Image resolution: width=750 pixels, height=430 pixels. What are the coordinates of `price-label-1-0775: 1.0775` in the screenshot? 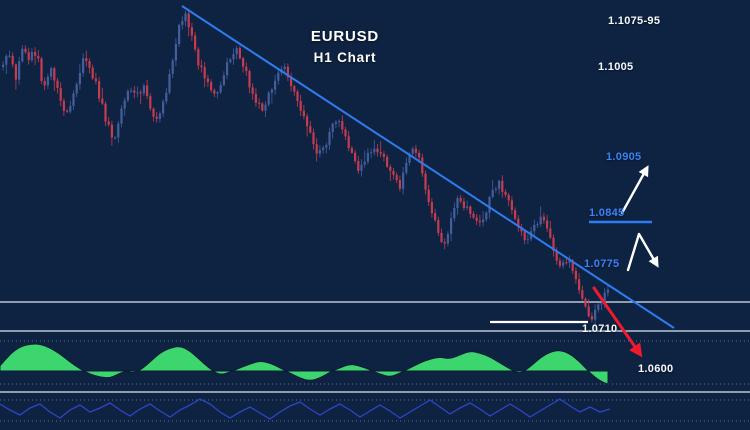 It's located at (602, 264).